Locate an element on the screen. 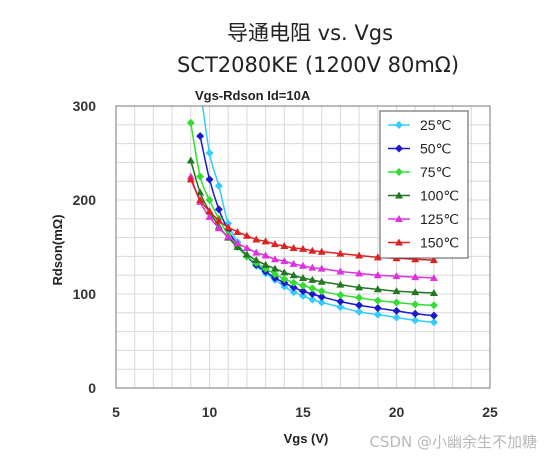 The image size is (551, 461). legend-entry: 25℃ is located at coordinates (435, 125).